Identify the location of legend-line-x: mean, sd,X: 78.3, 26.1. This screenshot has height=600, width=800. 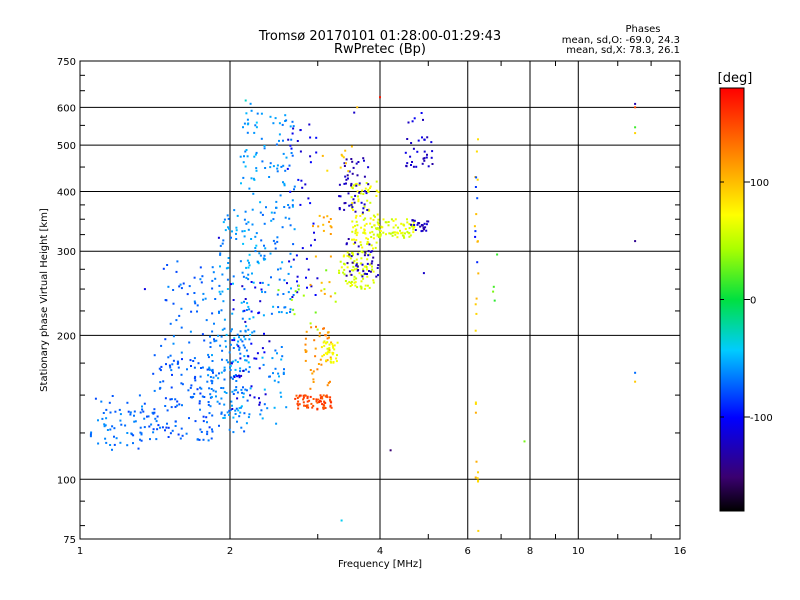
(623, 50).